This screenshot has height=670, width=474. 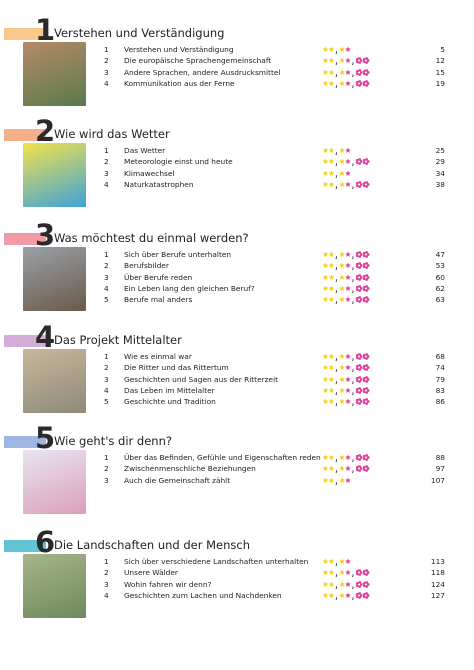 What do you see at coordinates (201, 379) in the screenshot?
I see `item-title: Geschichten und Sagen aus der Ritterzeit` at bounding box center [201, 379].